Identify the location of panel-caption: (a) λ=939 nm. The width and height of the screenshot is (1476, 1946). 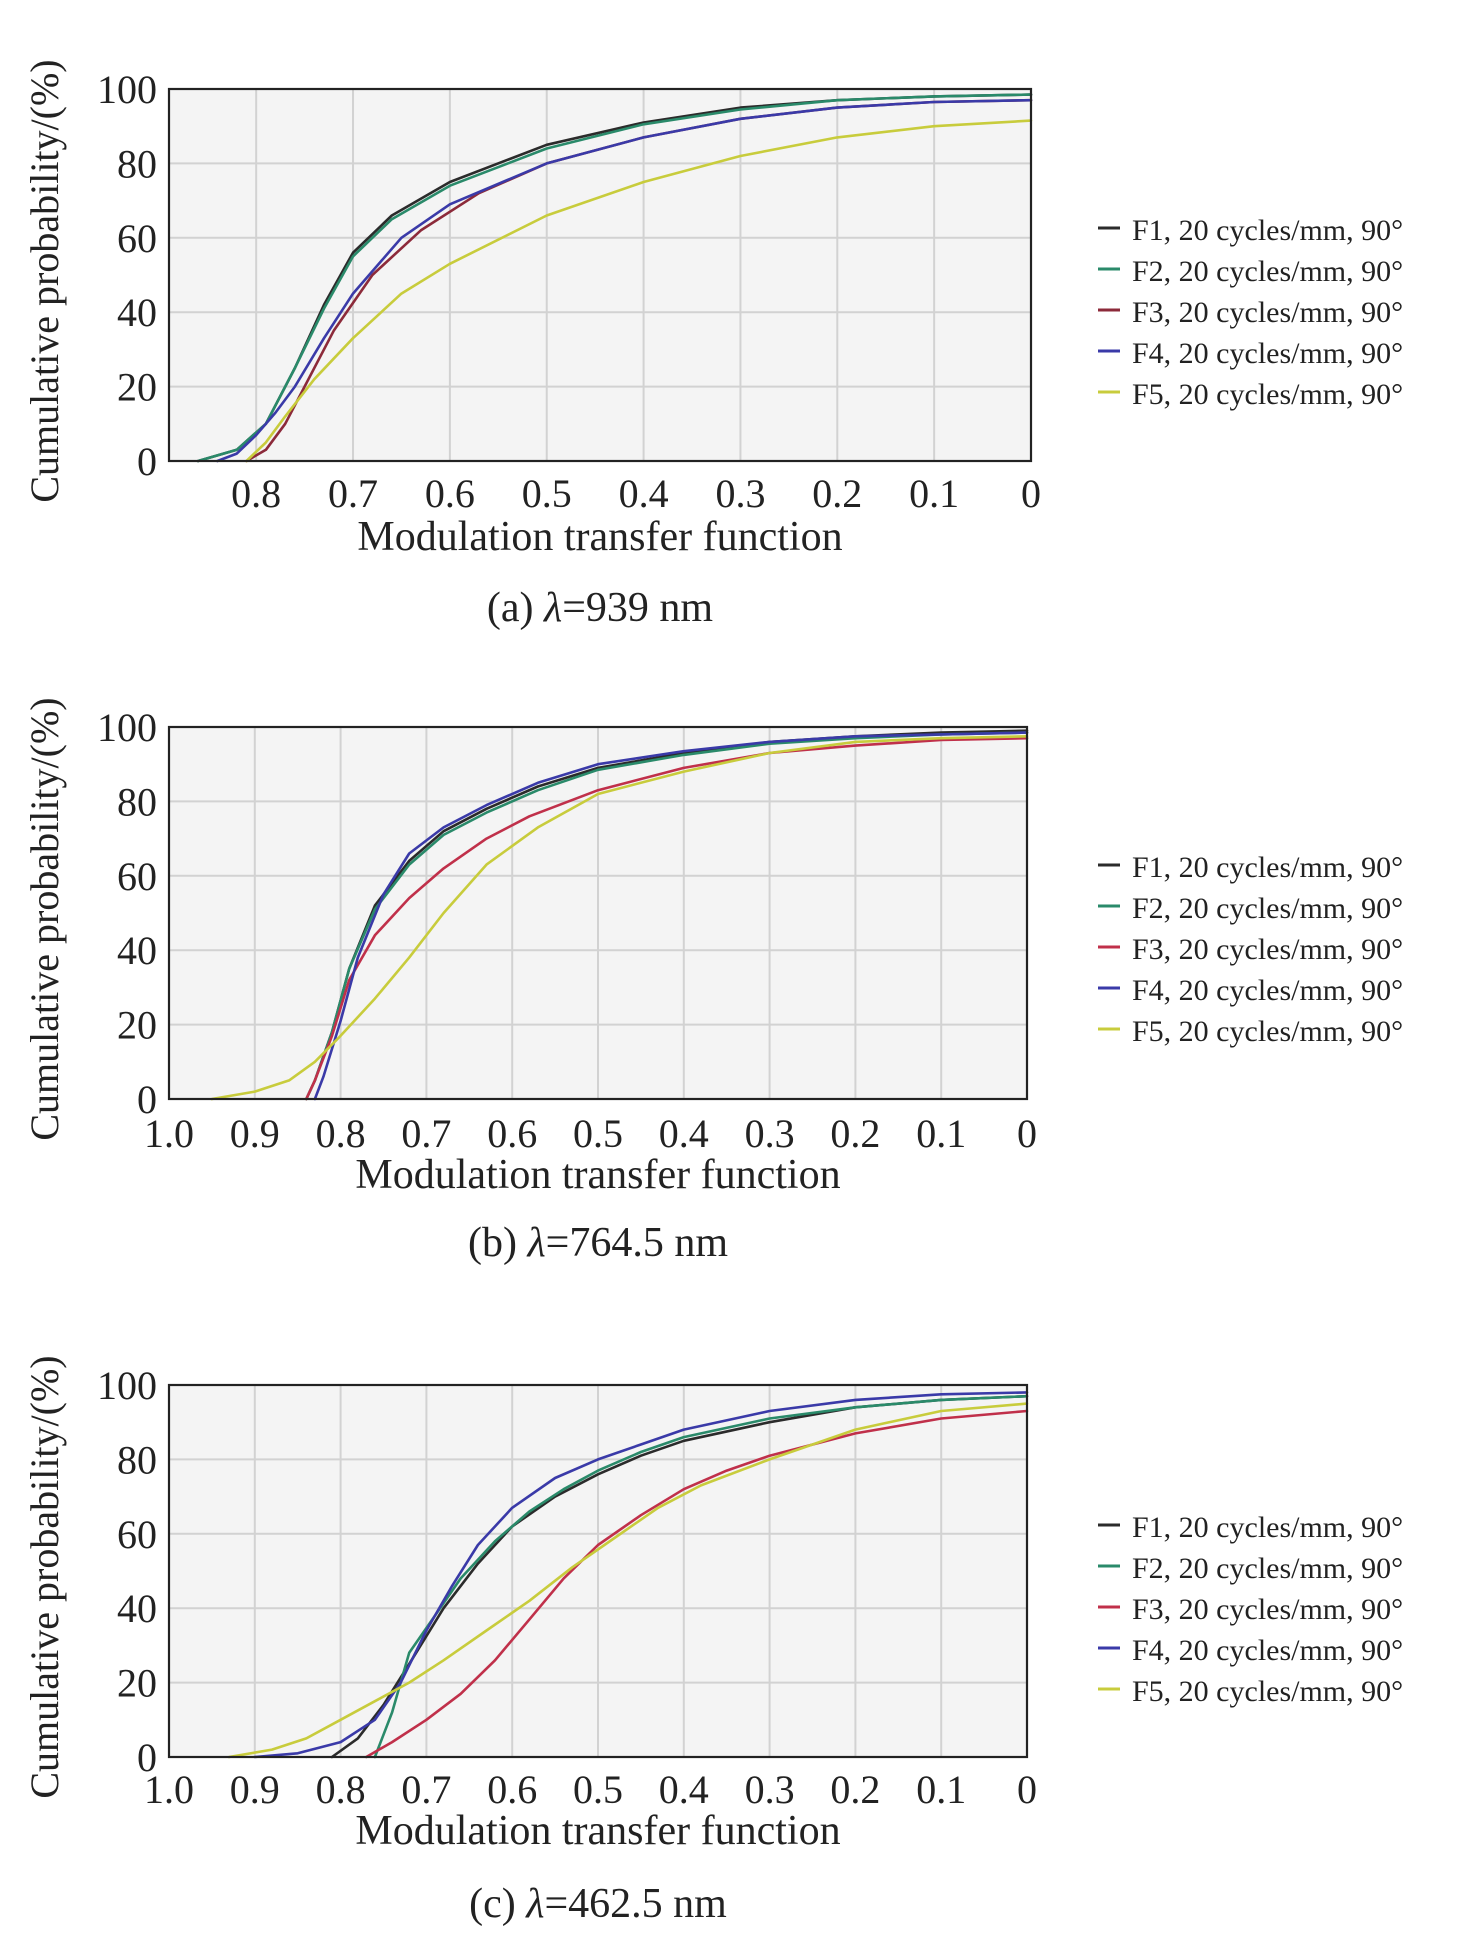
(600, 608).